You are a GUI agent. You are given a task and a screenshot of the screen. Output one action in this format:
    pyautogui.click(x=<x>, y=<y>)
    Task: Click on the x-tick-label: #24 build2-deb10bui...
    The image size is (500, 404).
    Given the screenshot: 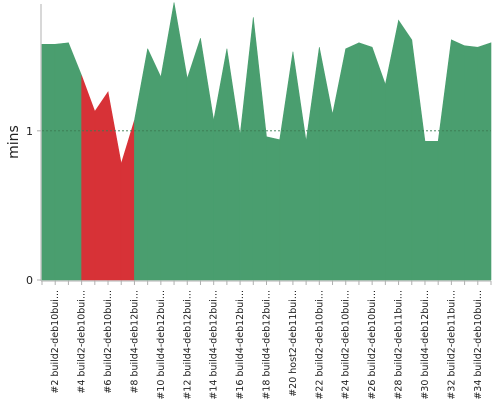 What is the action you would take?
    pyautogui.click(x=346, y=345)
    